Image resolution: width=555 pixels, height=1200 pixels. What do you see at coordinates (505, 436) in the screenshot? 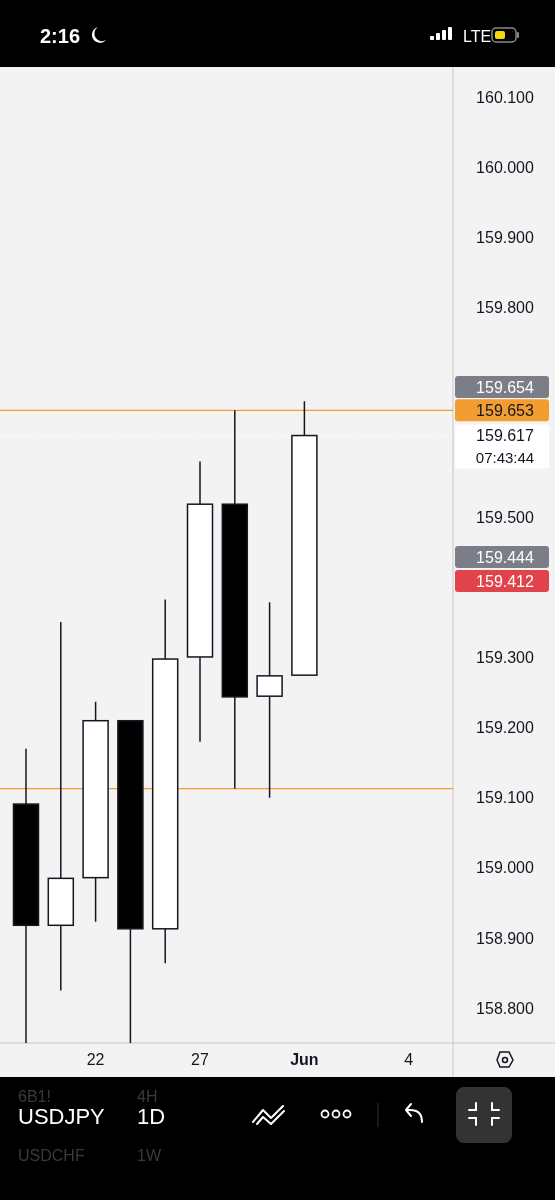
I see `ref-line-label: 159.617` at bounding box center [505, 436].